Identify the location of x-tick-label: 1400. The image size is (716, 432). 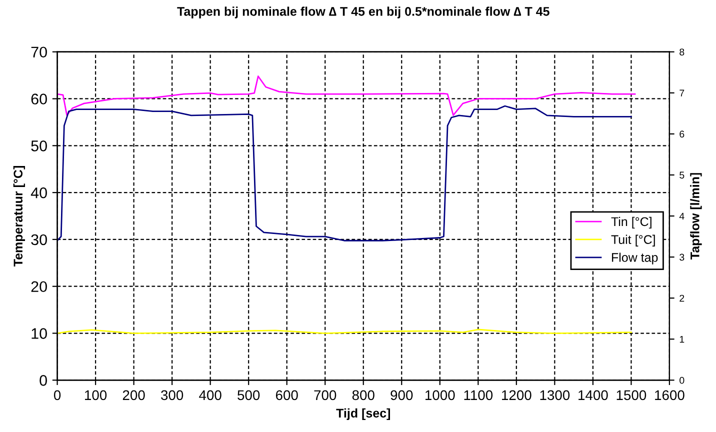
(593, 395).